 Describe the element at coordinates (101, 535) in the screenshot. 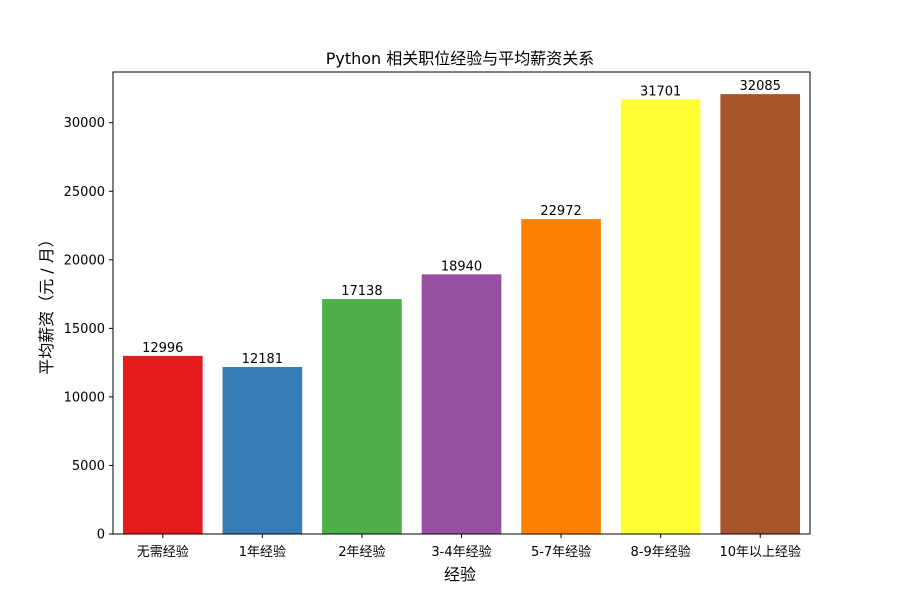

I see `y-tick-label: 0` at that location.